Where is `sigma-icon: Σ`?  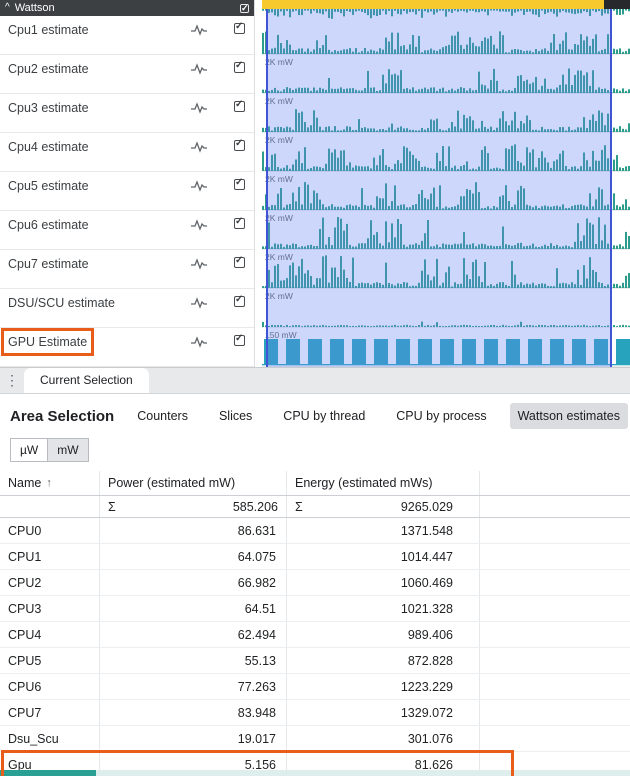
sigma-icon: Σ is located at coordinates (112, 506).